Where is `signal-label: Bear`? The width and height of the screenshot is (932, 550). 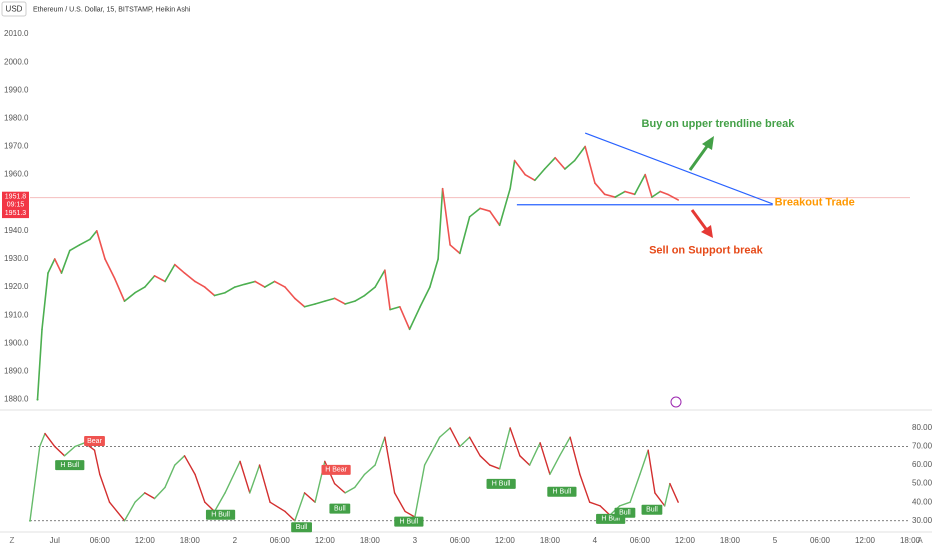
signal-label: Bear is located at coordinates (94, 441).